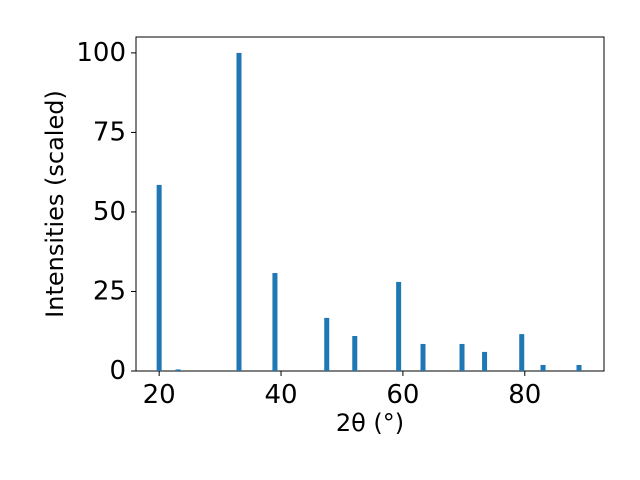  What do you see at coordinates (117, 371) in the screenshot?
I see `y-tick-label: 0` at bounding box center [117, 371].